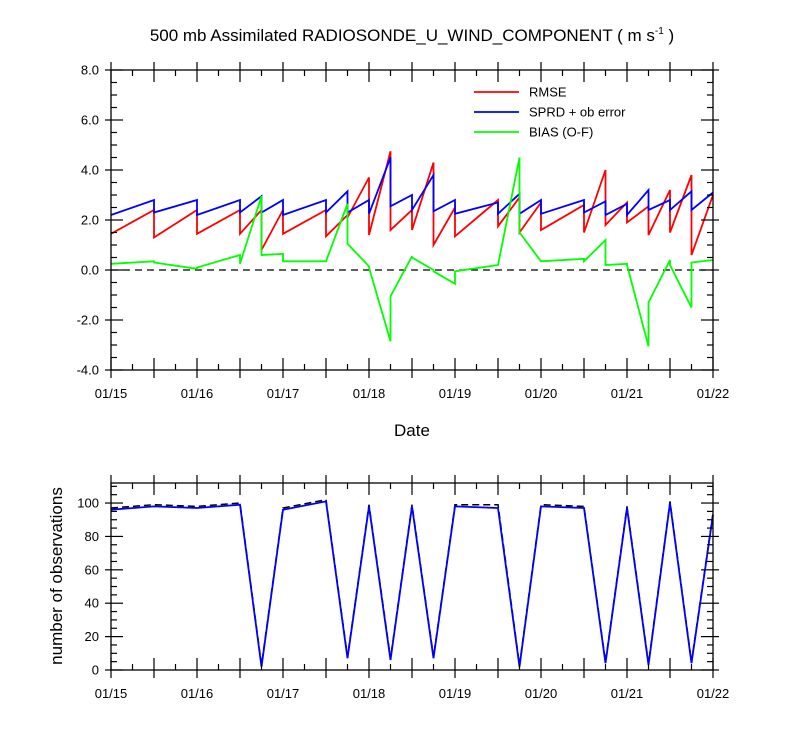  Describe the element at coordinates (412, 430) in the screenshot. I see `x-axis-title: Date` at that location.